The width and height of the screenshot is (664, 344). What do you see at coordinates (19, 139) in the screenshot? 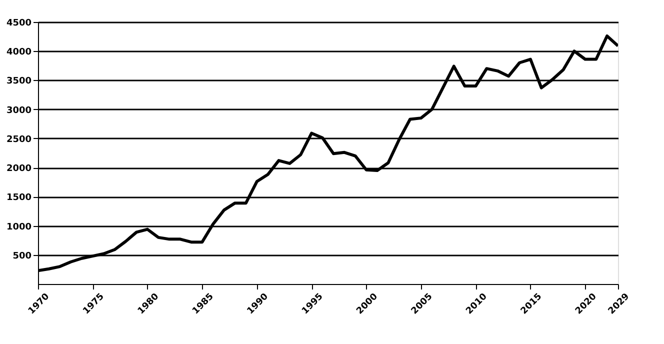
I see `y-tick-label: 2500` at bounding box center [19, 139].